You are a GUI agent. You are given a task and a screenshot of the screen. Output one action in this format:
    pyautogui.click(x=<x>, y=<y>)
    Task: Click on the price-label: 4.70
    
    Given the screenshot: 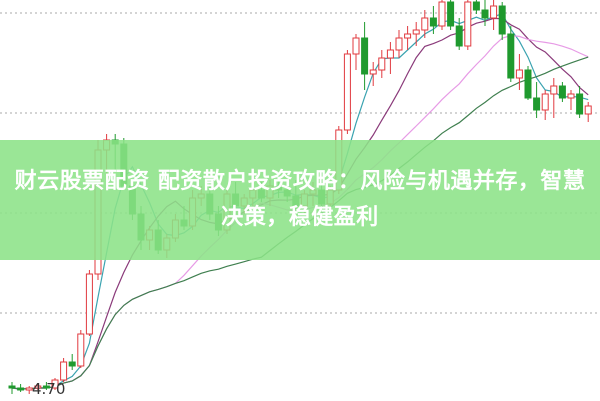 What is the action you would take?
    pyautogui.click(x=49, y=389)
    